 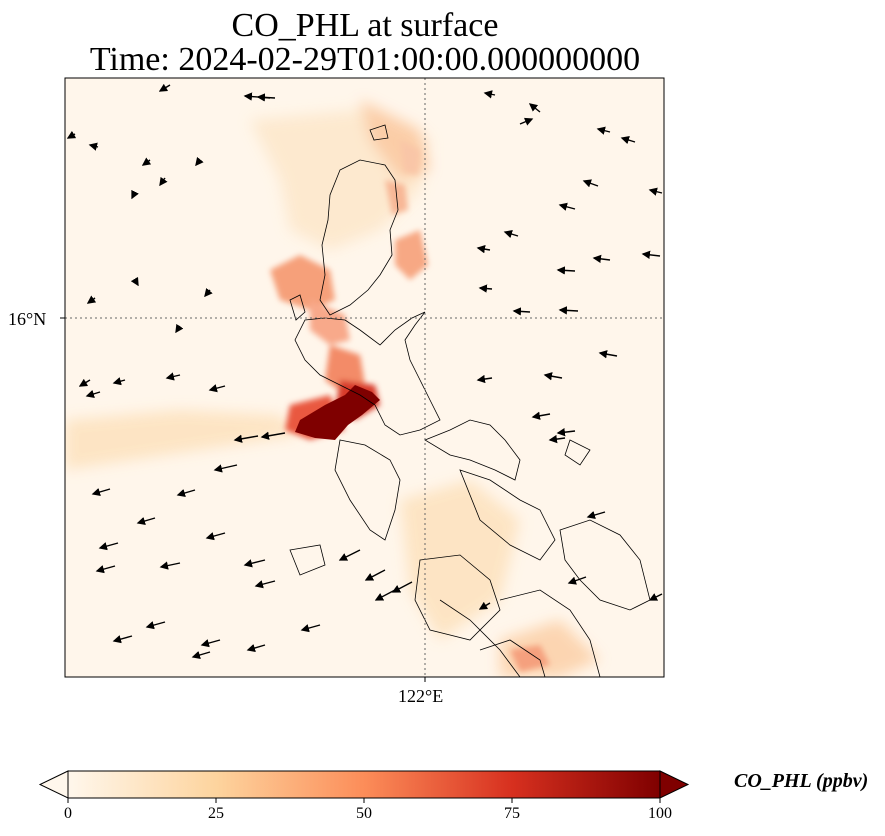 What do you see at coordinates (53, 784) in the screenshot?
I see `colorbar-extend-min` at bounding box center [53, 784].